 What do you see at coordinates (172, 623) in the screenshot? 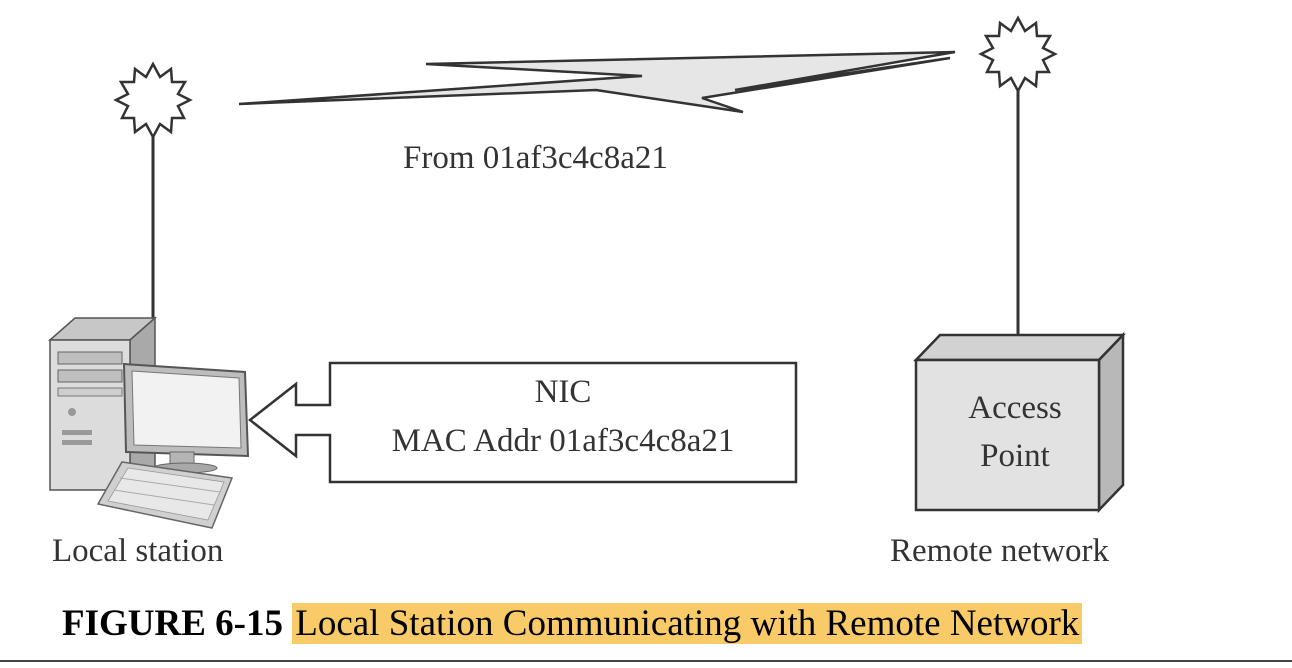
I see `figure-number: FIGURE 6-15` at bounding box center [172, 623].